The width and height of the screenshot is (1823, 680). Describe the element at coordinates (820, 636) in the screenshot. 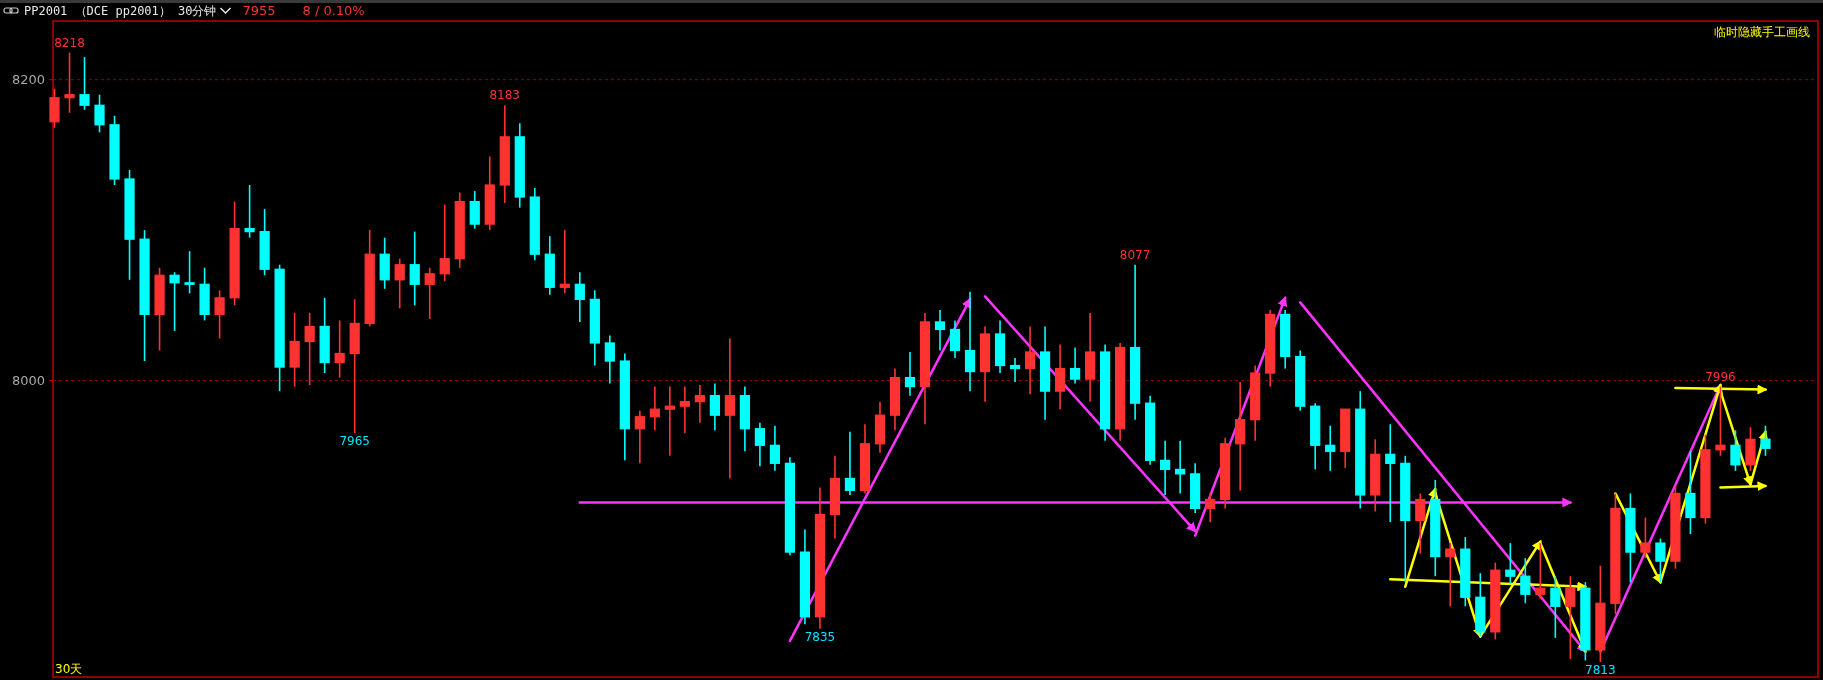

I see `annotation: 7835` at that location.